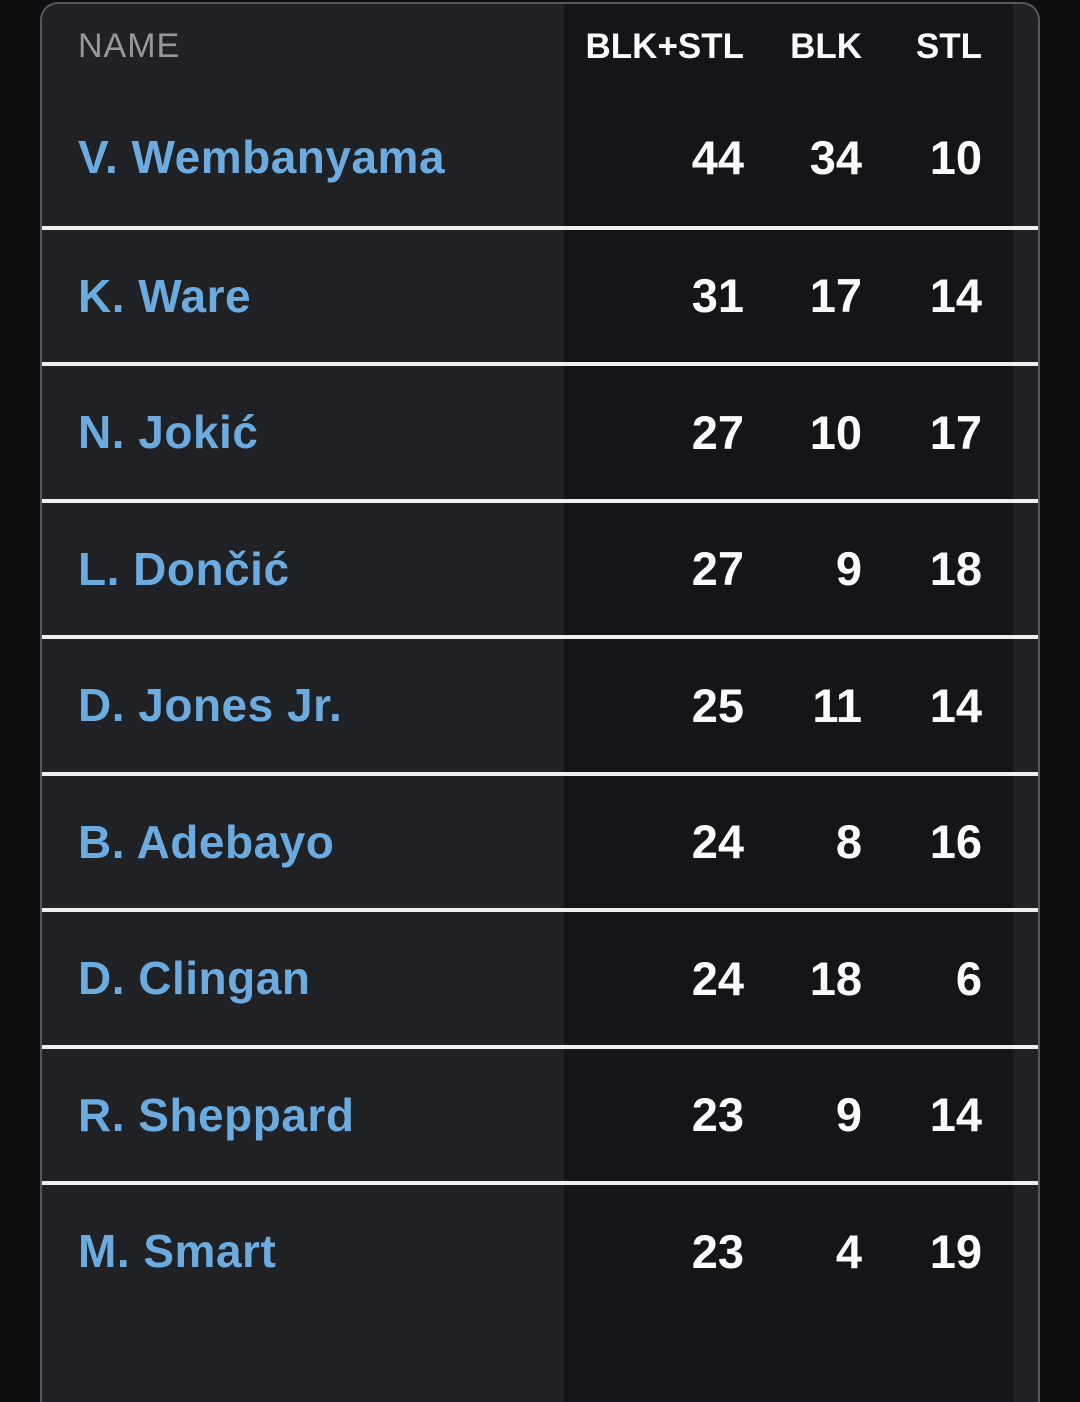 The image size is (1080, 1402). What do you see at coordinates (129, 46) in the screenshot?
I see `column-header-name: NAME` at bounding box center [129, 46].